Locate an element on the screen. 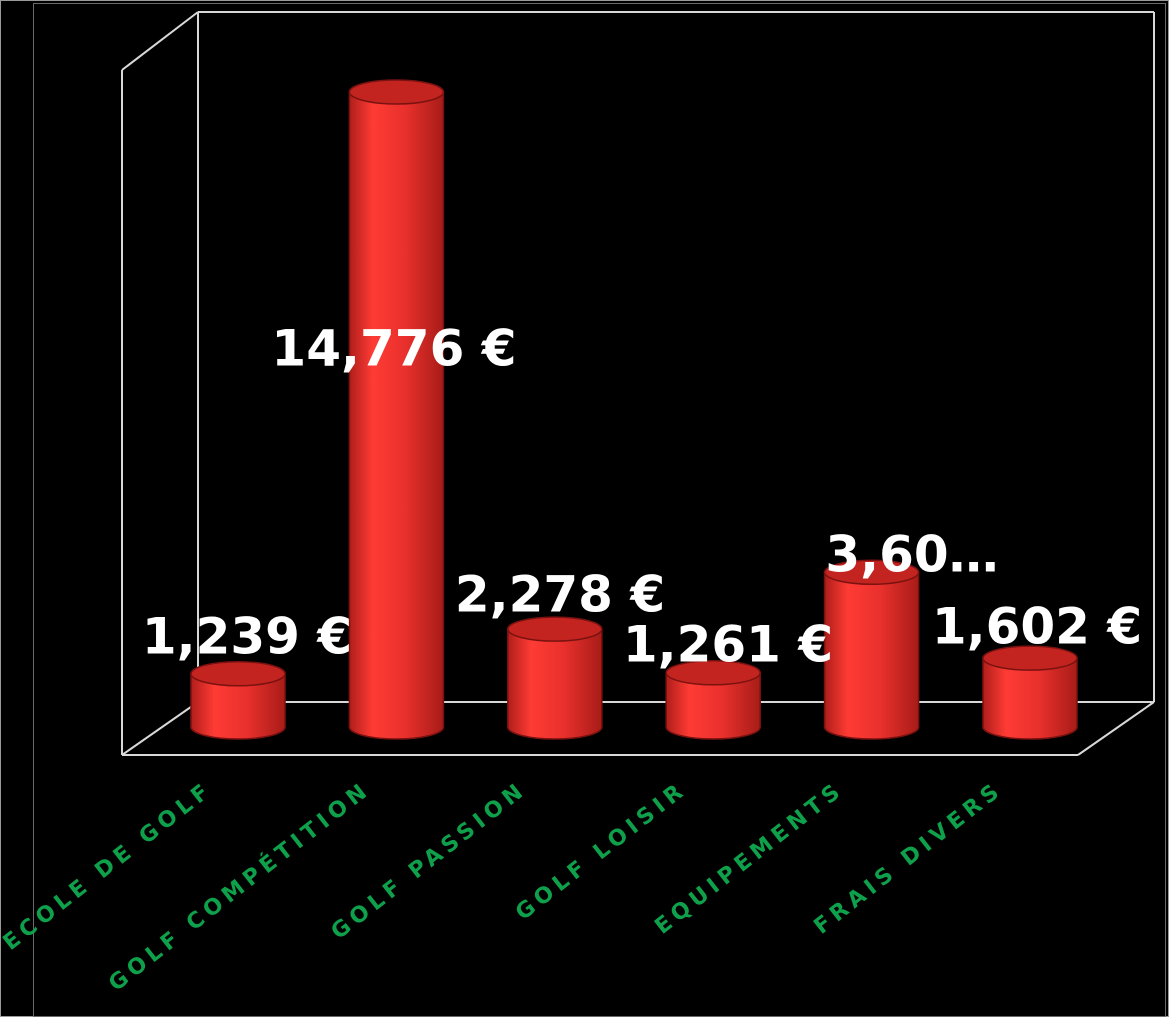 The width and height of the screenshot is (1169, 1017). value-label: 2,278 € is located at coordinates (560, 595).